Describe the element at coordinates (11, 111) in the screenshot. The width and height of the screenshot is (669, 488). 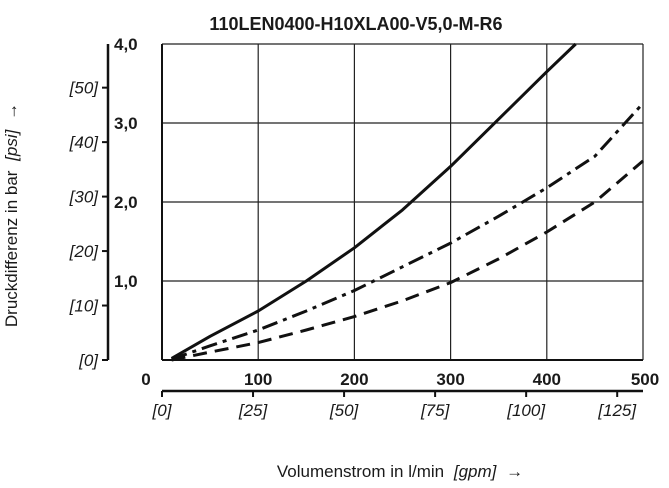
I see `y-axis-label-arrow: →` at that location.